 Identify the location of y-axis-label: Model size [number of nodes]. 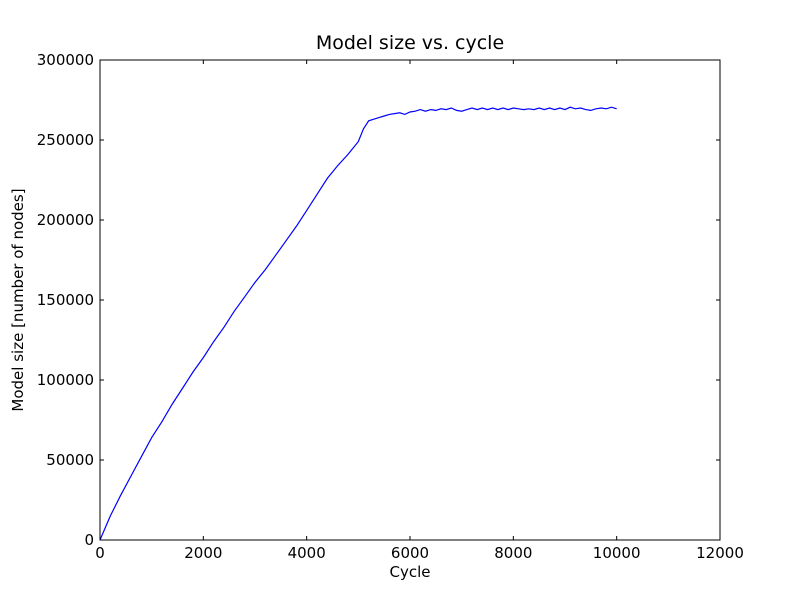
(18, 299).